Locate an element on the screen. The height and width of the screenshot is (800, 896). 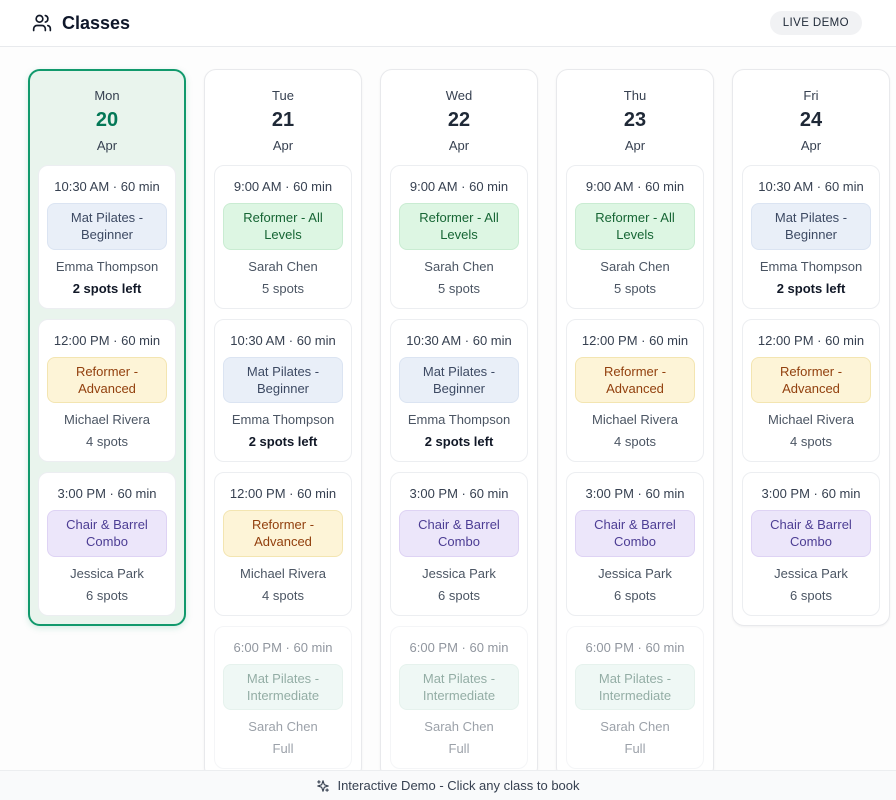
day-name: Thu is located at coordinates (635, 95).